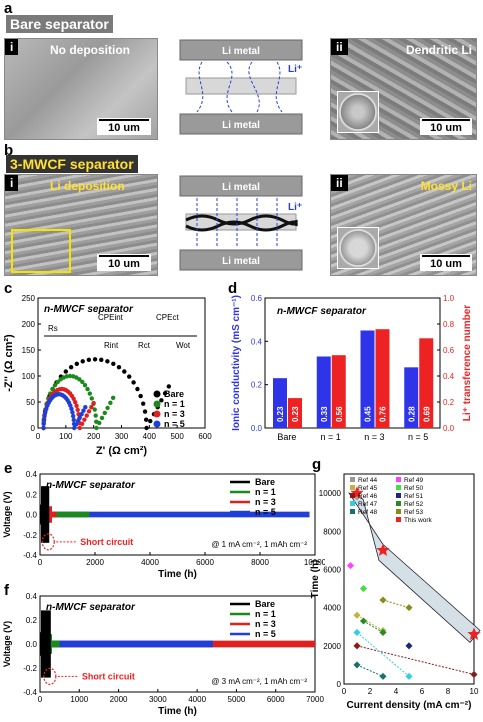  I want to click on right-tick-label: 0.8, so click(449, 324).